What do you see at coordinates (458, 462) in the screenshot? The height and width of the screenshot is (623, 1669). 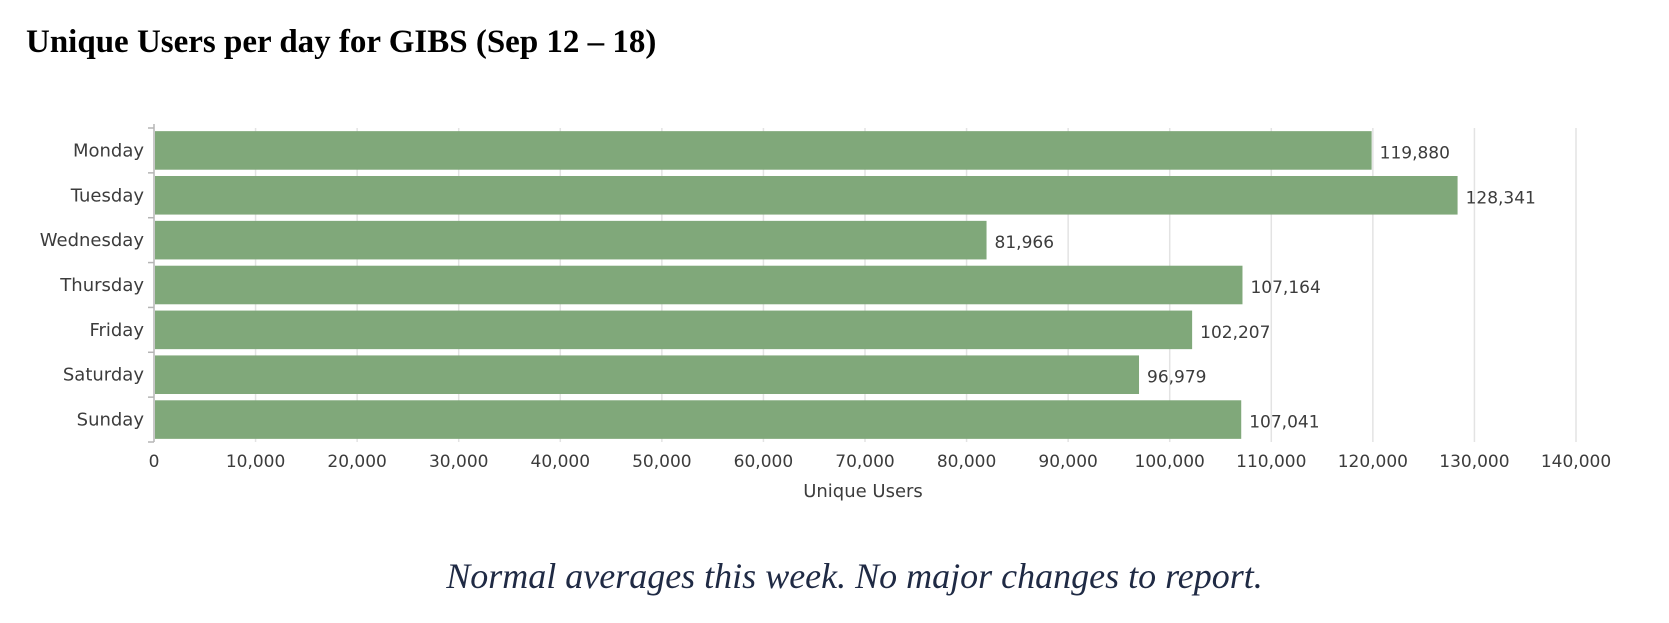 I see `x-tick-label: 30,000` at bounding box center [458, 462].